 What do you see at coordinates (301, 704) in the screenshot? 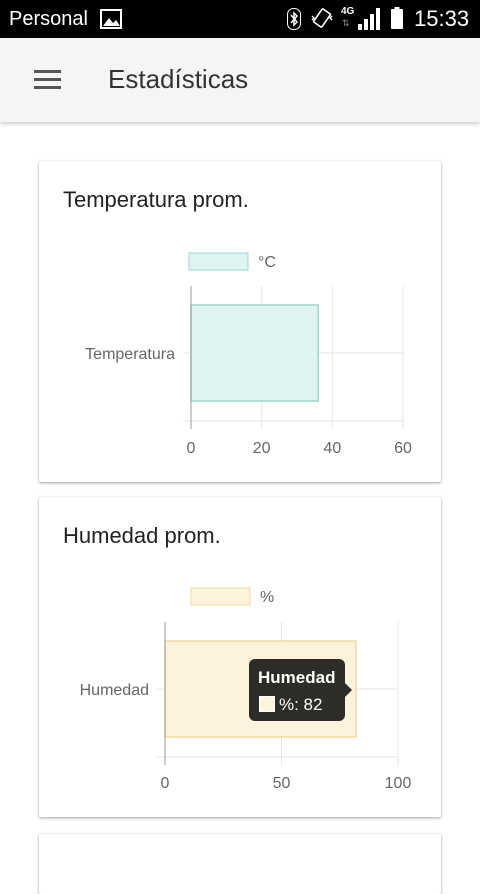
I see `tooltip-value: %: 82` at bounding box center [301, 704].